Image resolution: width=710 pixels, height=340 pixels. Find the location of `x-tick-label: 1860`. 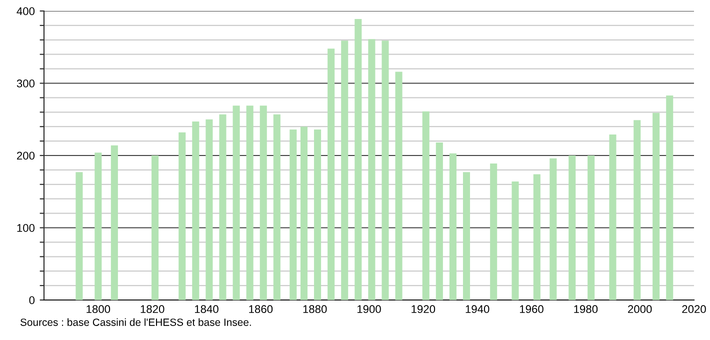

x-tick-label: 1860 is located at coordinates (261, 309).